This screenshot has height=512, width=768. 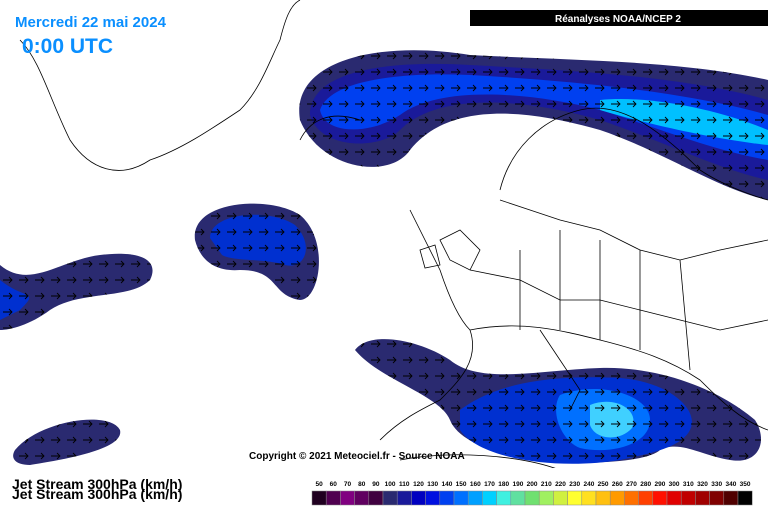 I want to click on scale-label: 320, so click(x=702, y=484).